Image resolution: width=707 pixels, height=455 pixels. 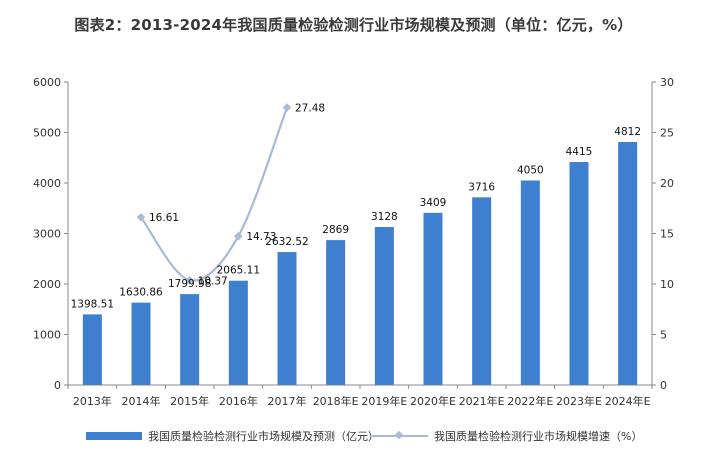 I want to click on line-series, so click(x=214, y=194).